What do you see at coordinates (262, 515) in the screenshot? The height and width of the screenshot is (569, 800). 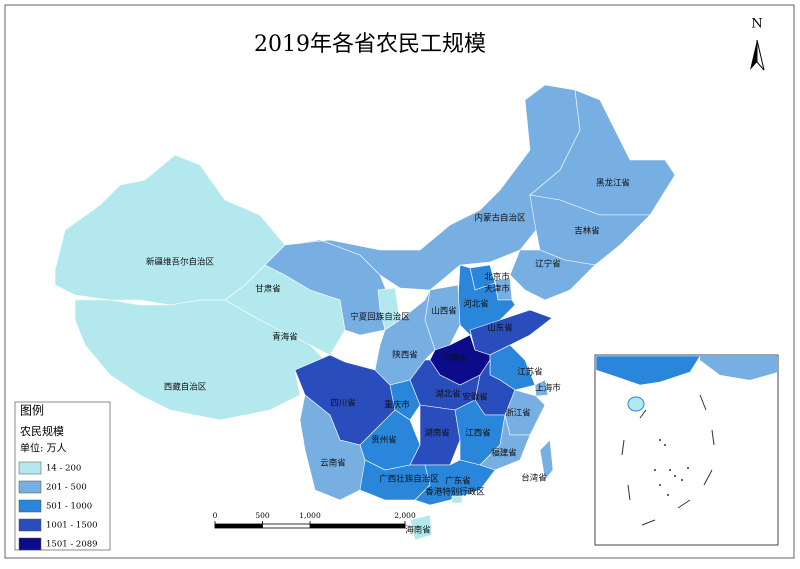 I see `scale-tick-label: 500` at bounding box center [262, 515].